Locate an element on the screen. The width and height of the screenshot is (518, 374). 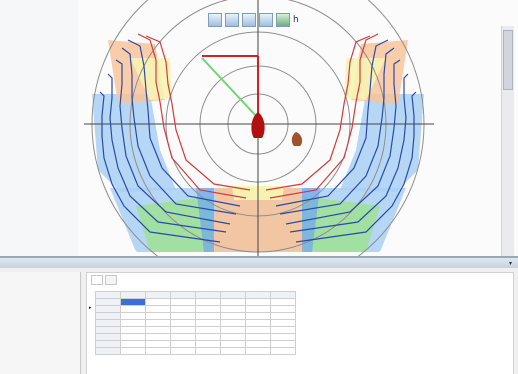
pin-icon: ▾ is located at coordinates (510, 263).